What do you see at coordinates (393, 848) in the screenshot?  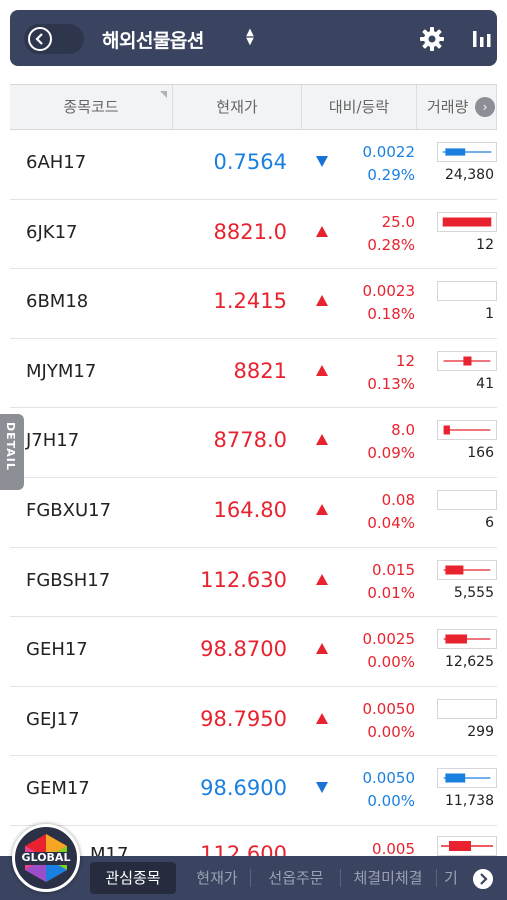 I see `change-value: 0.005` at bounding box center [393, 848].